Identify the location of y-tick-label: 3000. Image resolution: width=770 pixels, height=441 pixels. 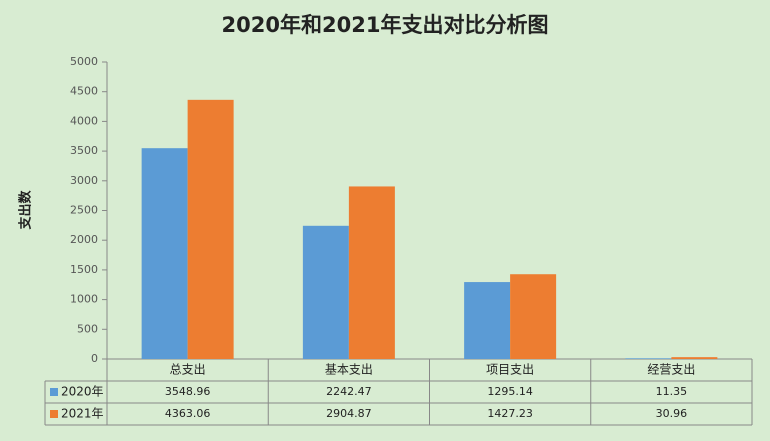
(84, 180).